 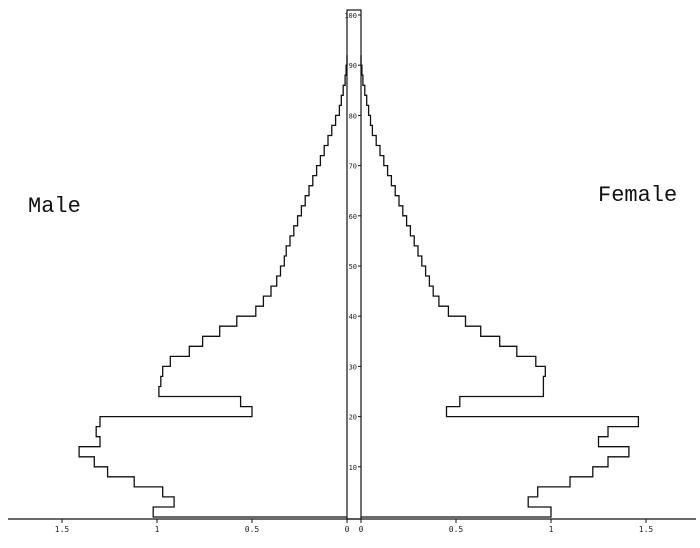 What do you see at coordinates (62, 529) in the screenshot?
I see `x-tick-label-male: 1.5` at bounding box center [62, 529].